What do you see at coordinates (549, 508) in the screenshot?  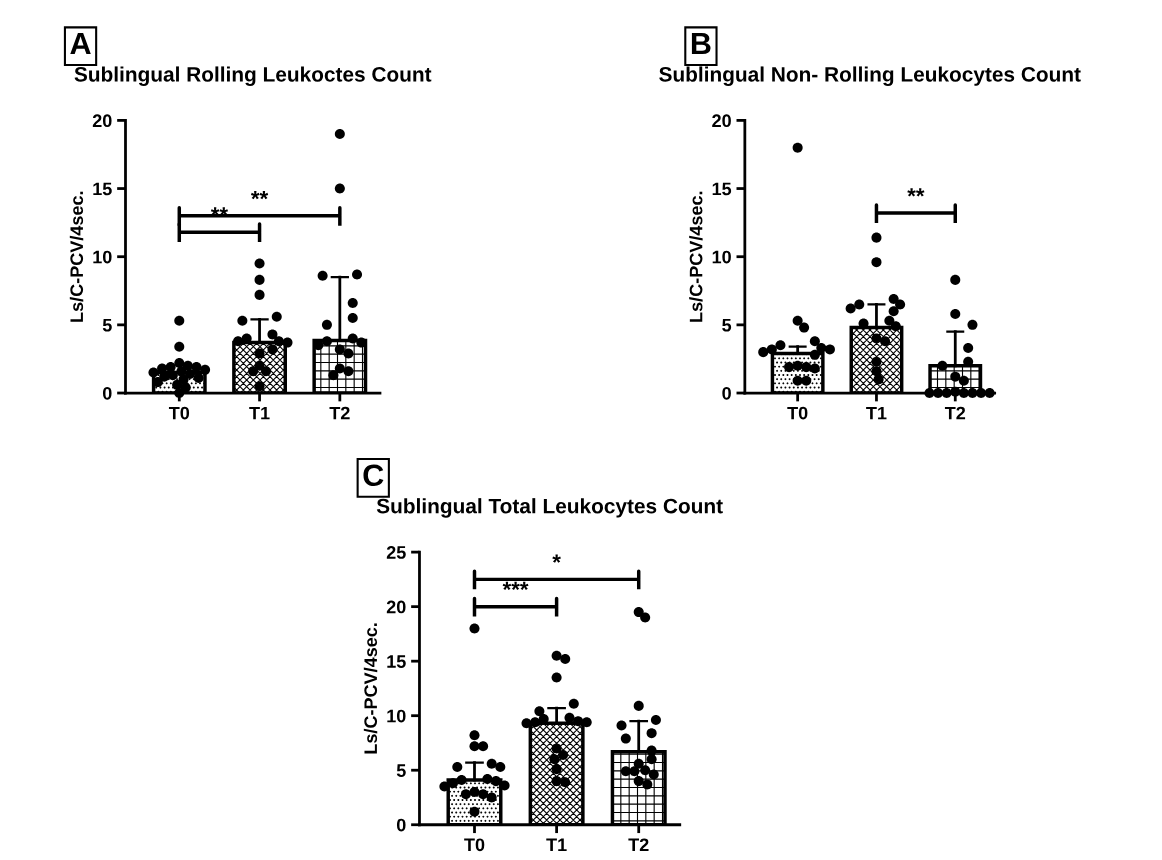 I see `chart-title: Sublingual Total Leukocytes Count` at bounding box center [549, 508].